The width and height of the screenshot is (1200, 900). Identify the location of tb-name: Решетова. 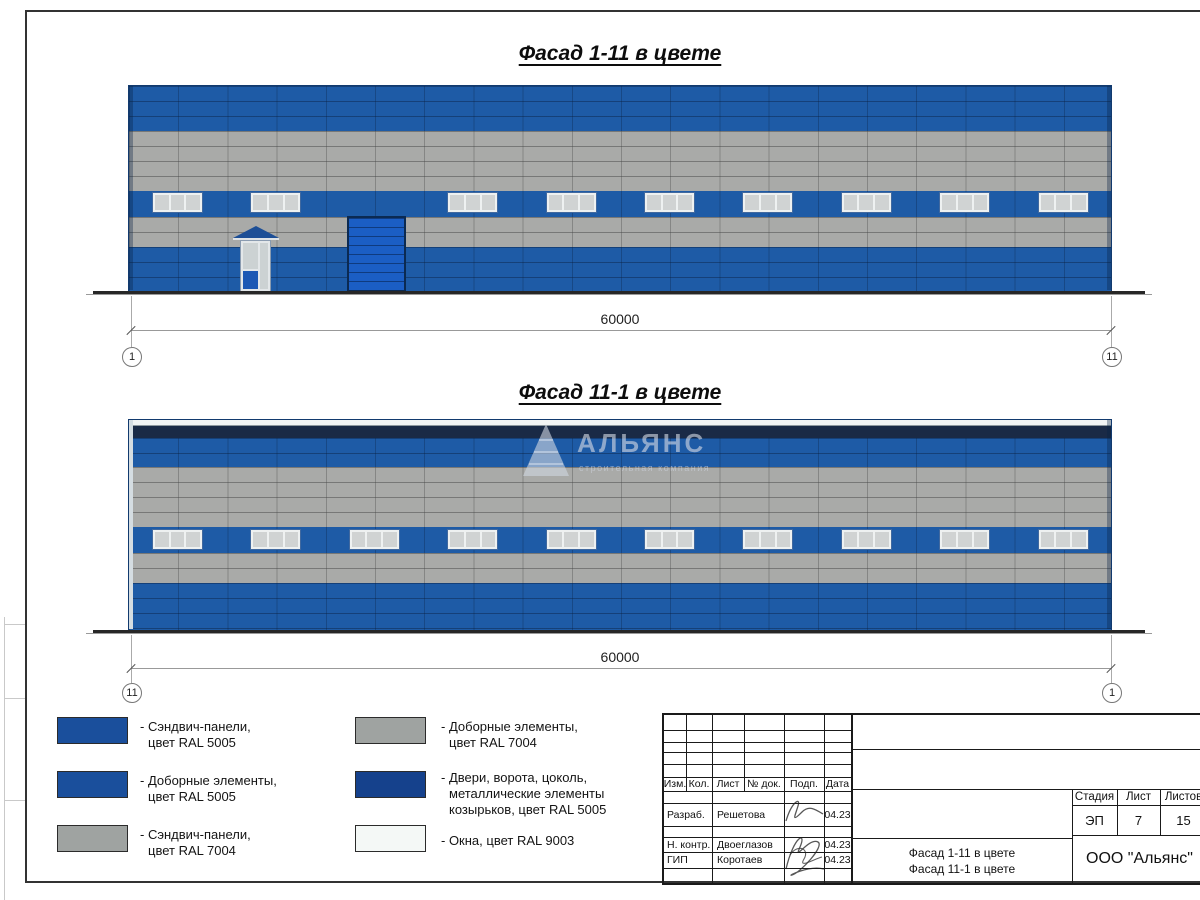
(741, 814).